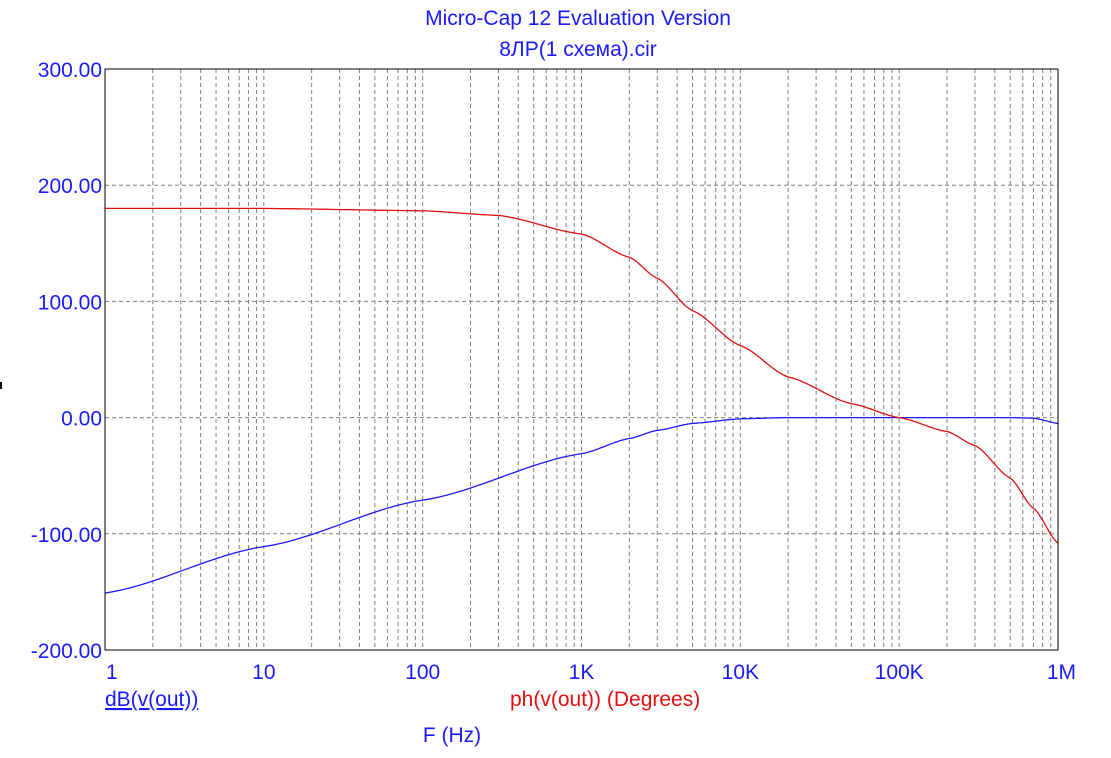  What do you see at coordinates (70, 70) in the screenshot?
I see `y-tick-label: 300.00` at bounding box center [70, 70].